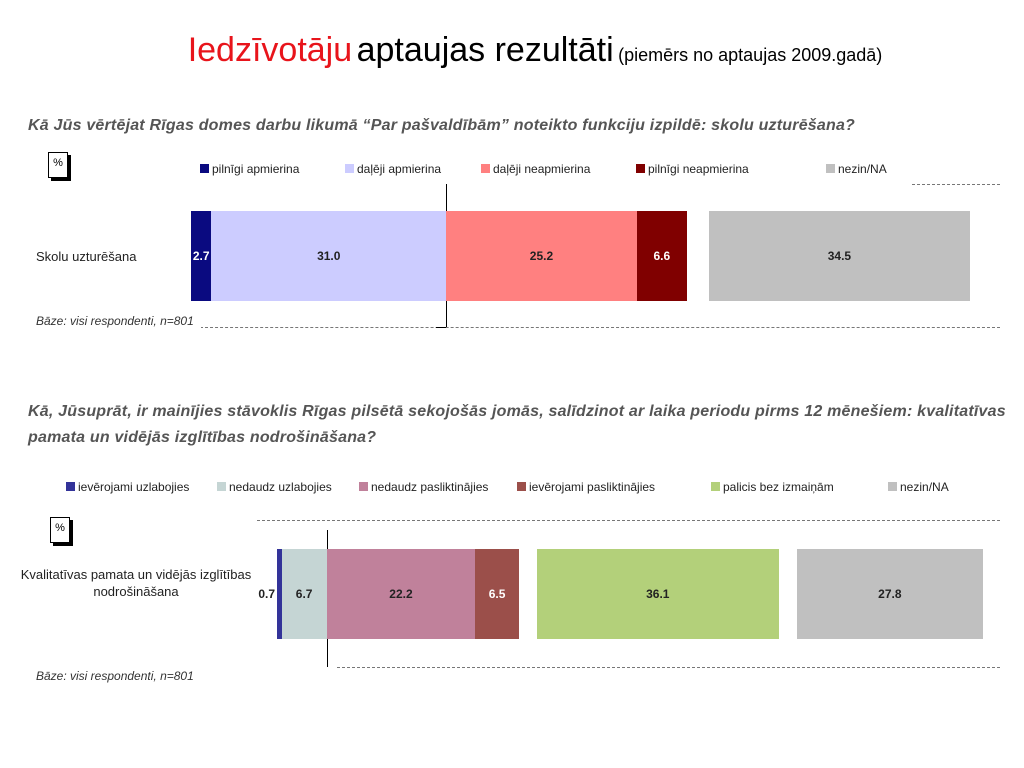  Describe the element at coordinates (86, 256) in the screenshot. I see `category-label: Skolu uzturēšana` at that location.